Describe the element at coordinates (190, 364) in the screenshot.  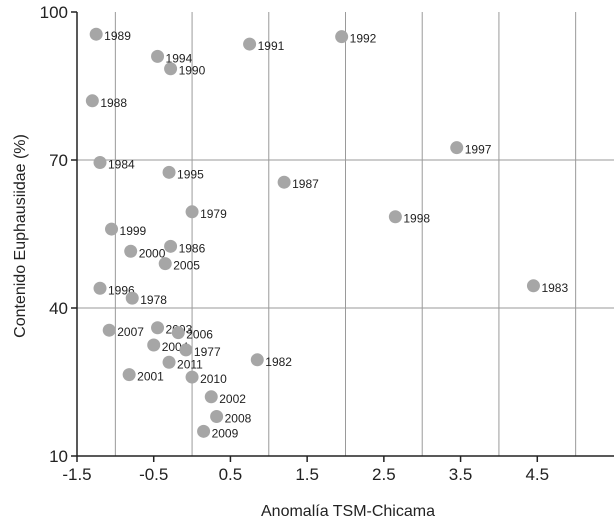
I see `data-point-label: 2011` at that location.